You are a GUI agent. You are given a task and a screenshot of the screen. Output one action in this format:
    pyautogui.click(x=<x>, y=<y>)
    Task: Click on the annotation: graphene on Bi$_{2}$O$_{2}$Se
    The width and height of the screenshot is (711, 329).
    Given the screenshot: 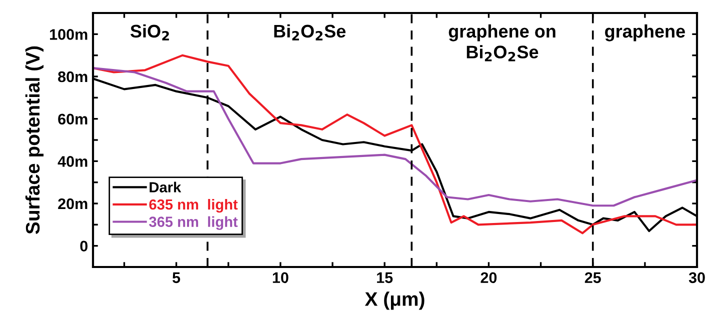 What is the action you would take?
    pyautogui.click(x=502, y=43)
    